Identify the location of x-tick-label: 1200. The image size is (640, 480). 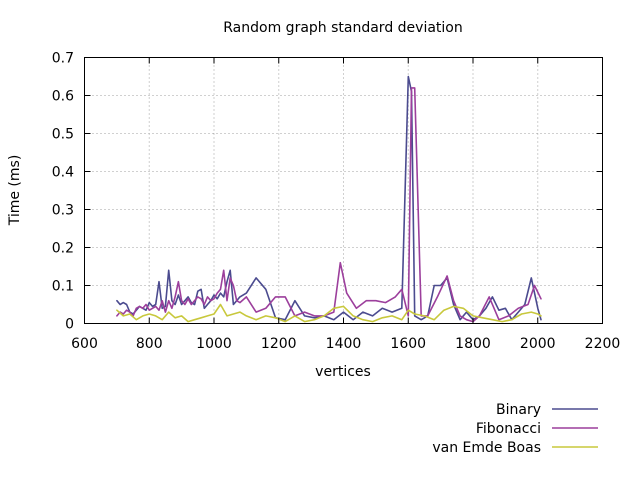
(279, 344).